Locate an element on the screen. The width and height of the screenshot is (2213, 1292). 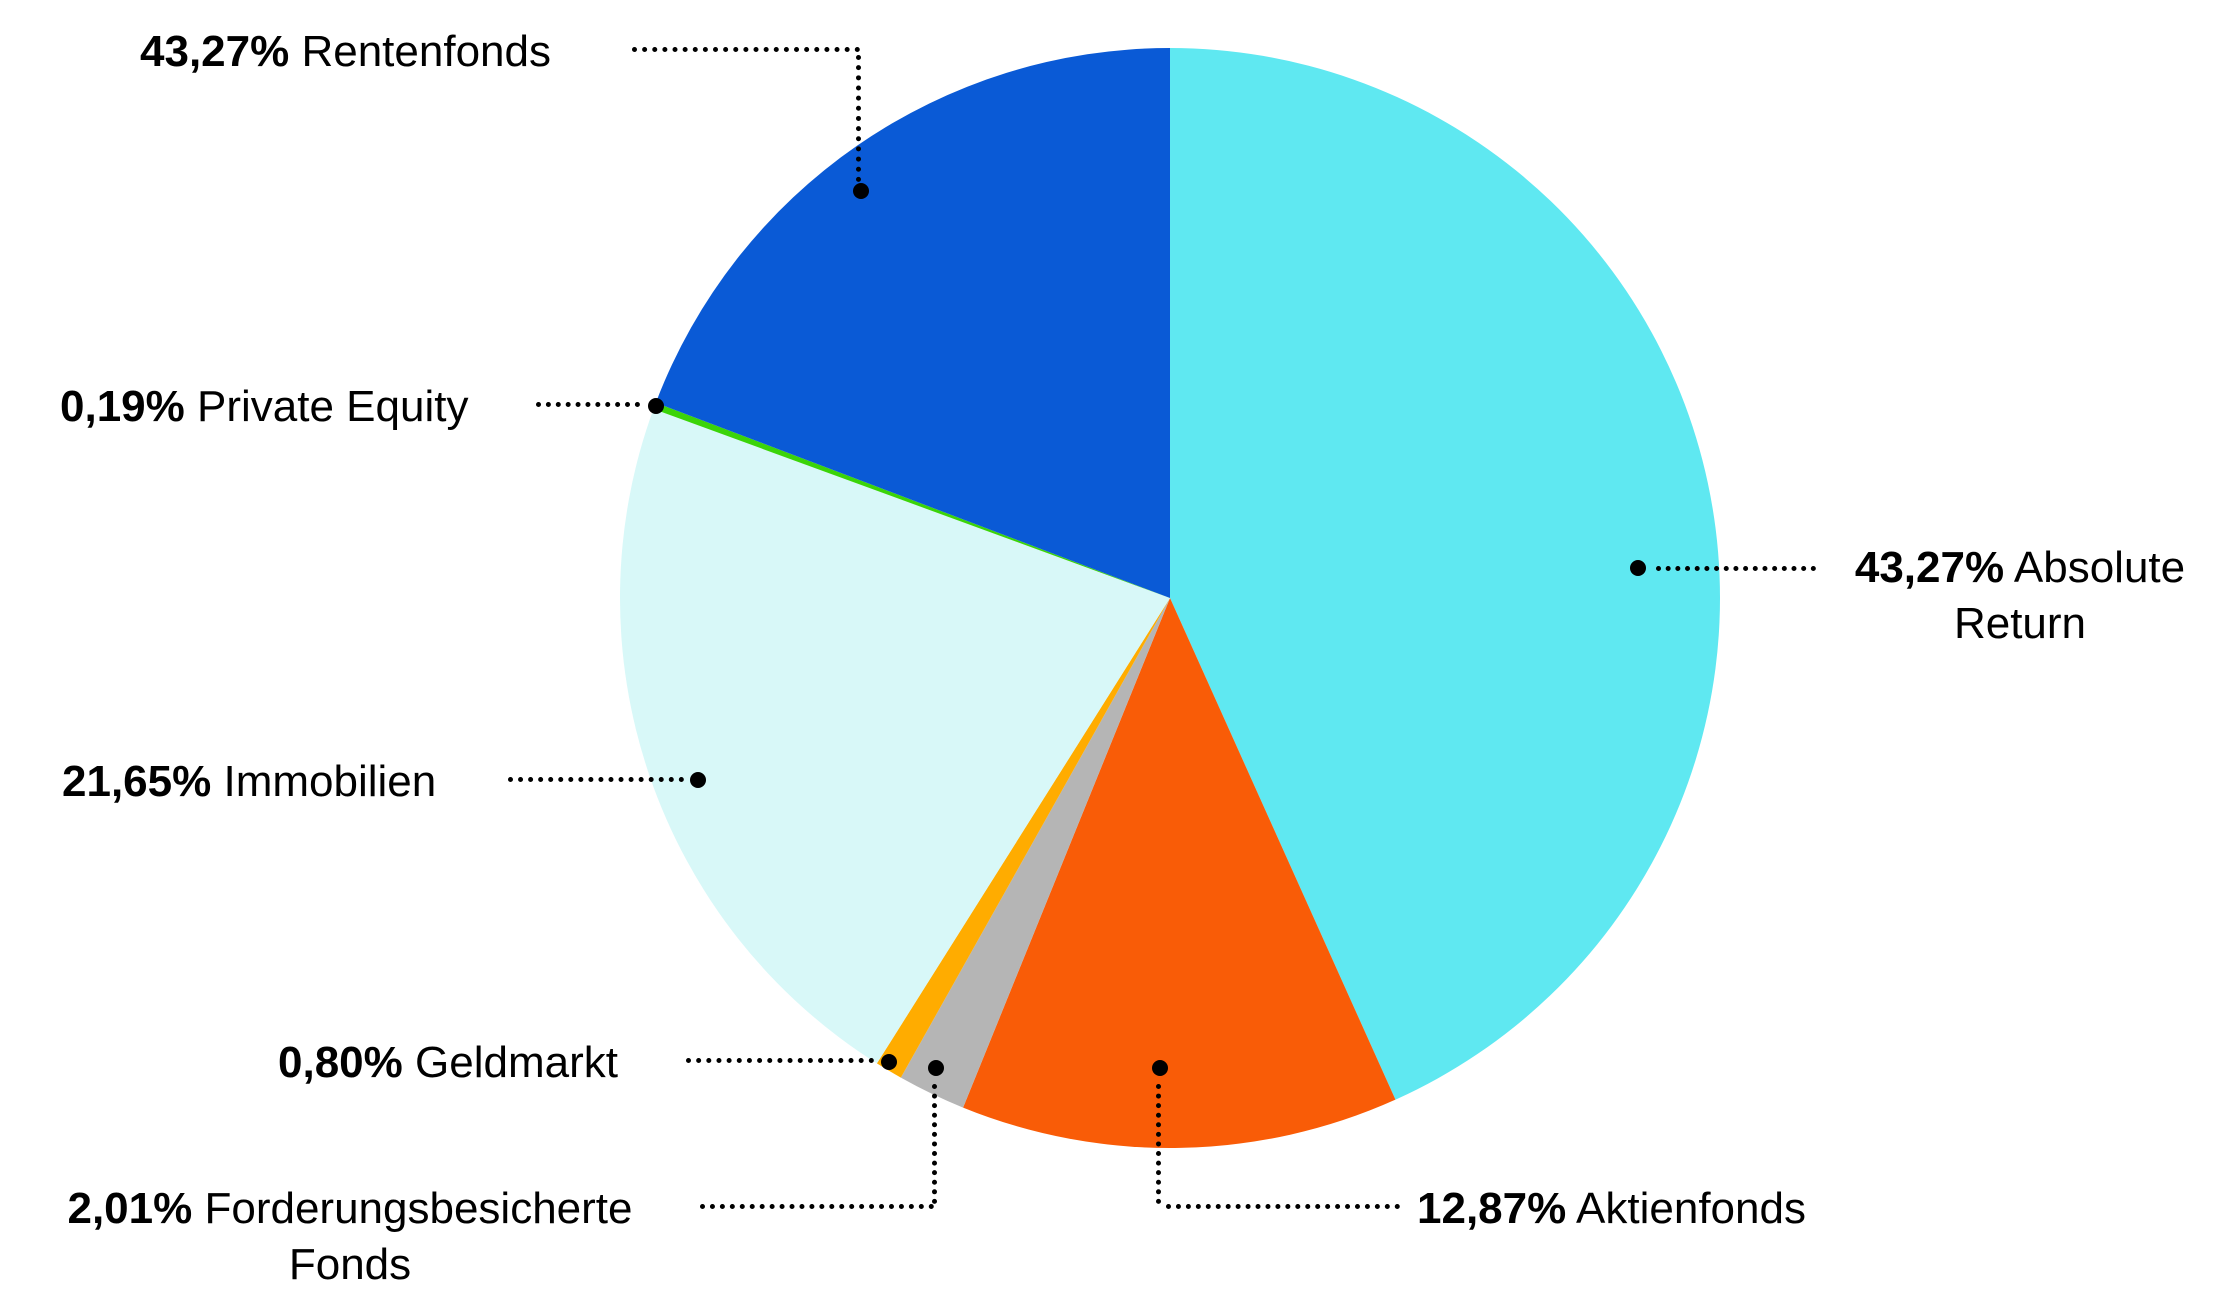
callout-absolute-return: 43,27% Absolute Return is located at coordinates (2020, 596).